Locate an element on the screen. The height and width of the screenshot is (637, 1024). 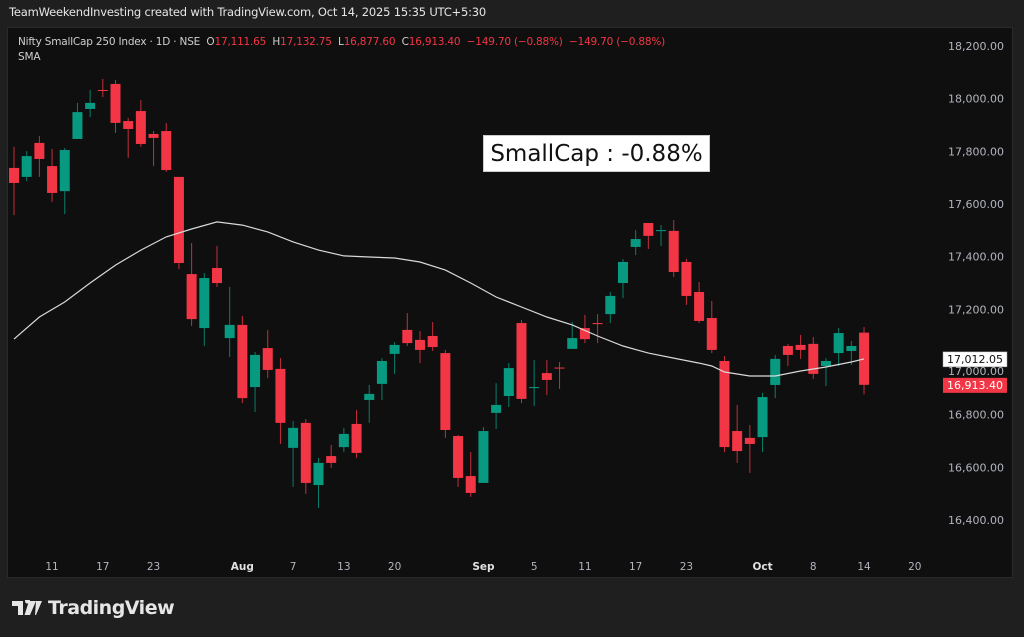
x-tick-label: Aug is located at coordinates (242, 567).